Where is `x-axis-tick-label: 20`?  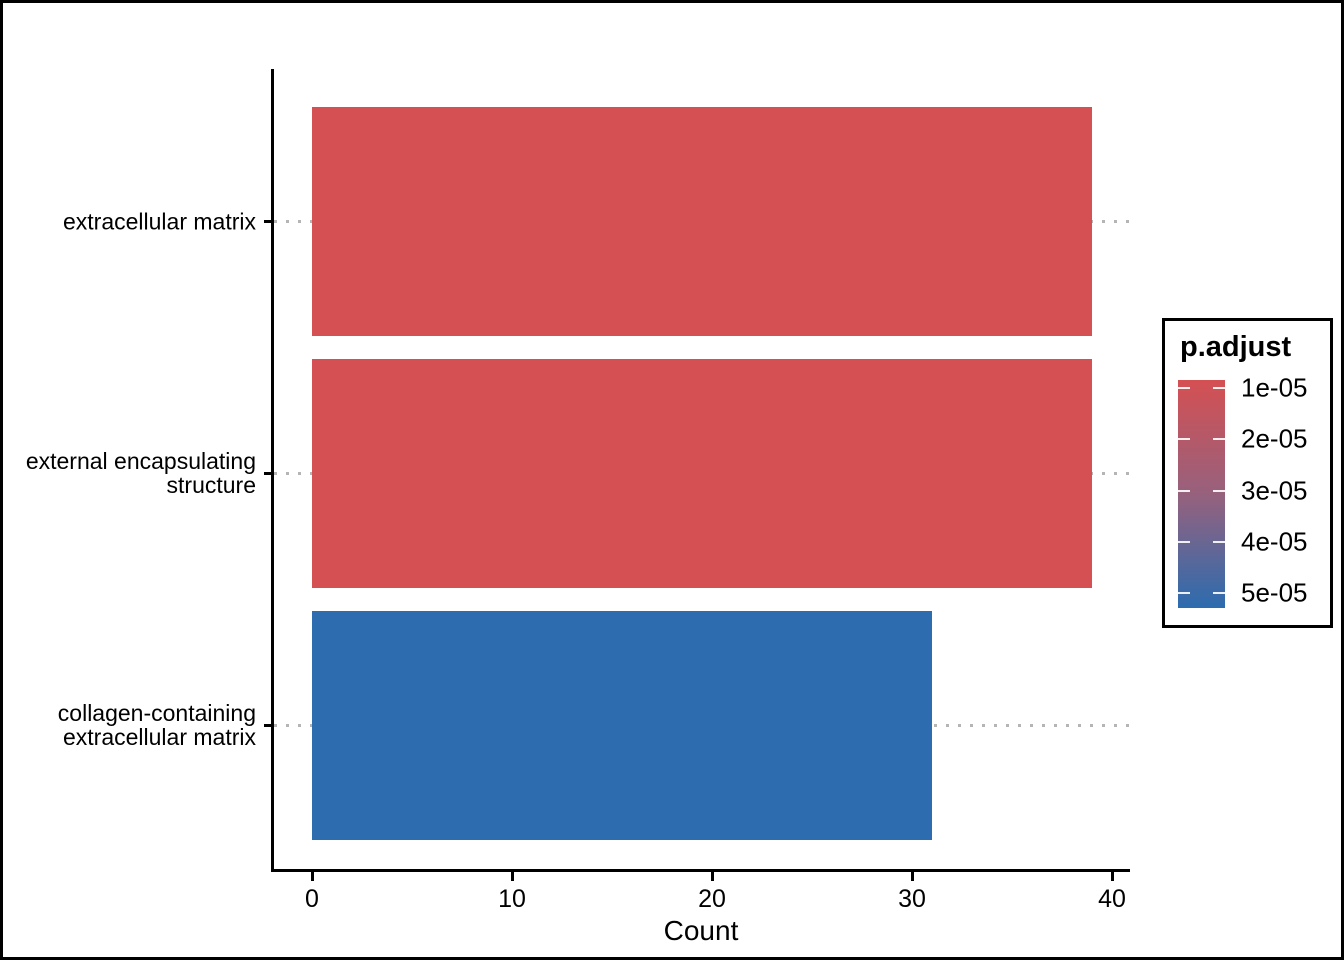
x-axis-tick-label: 20 is located at coordinates (712, 899).